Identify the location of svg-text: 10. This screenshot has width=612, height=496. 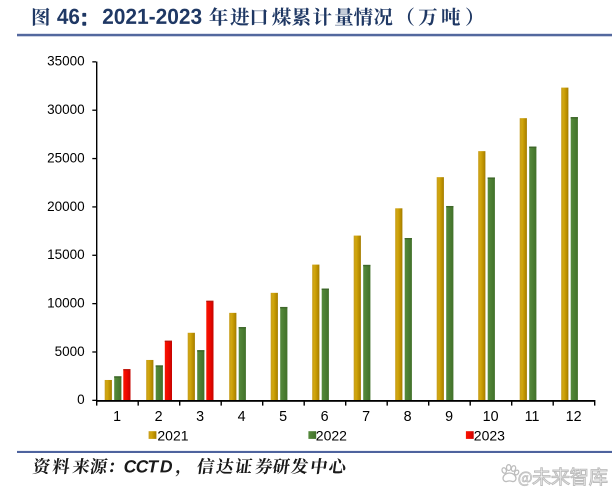
(491, 417).